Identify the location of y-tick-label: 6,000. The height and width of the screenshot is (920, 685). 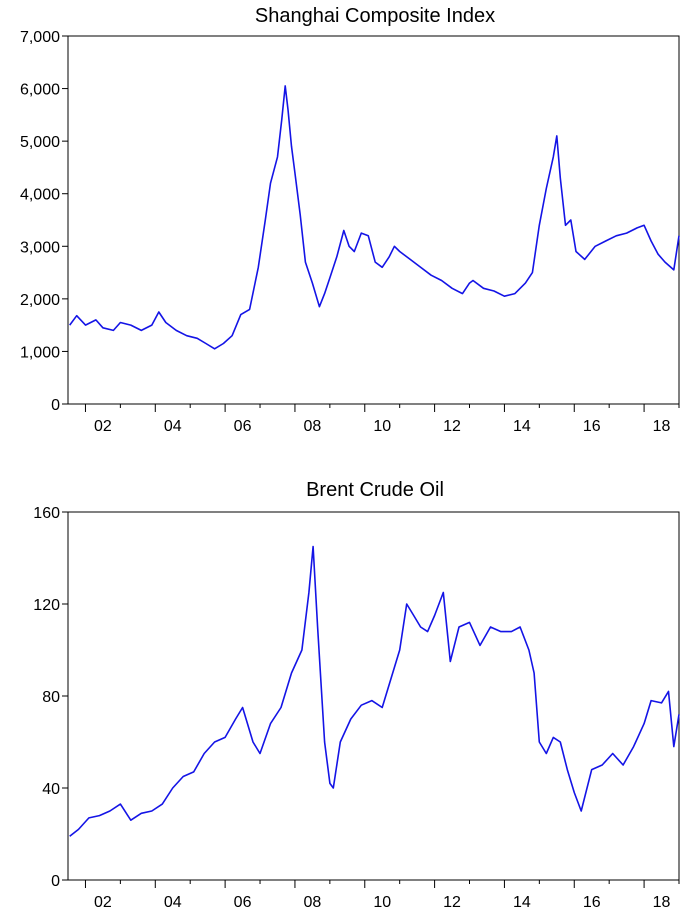
(40, 90).